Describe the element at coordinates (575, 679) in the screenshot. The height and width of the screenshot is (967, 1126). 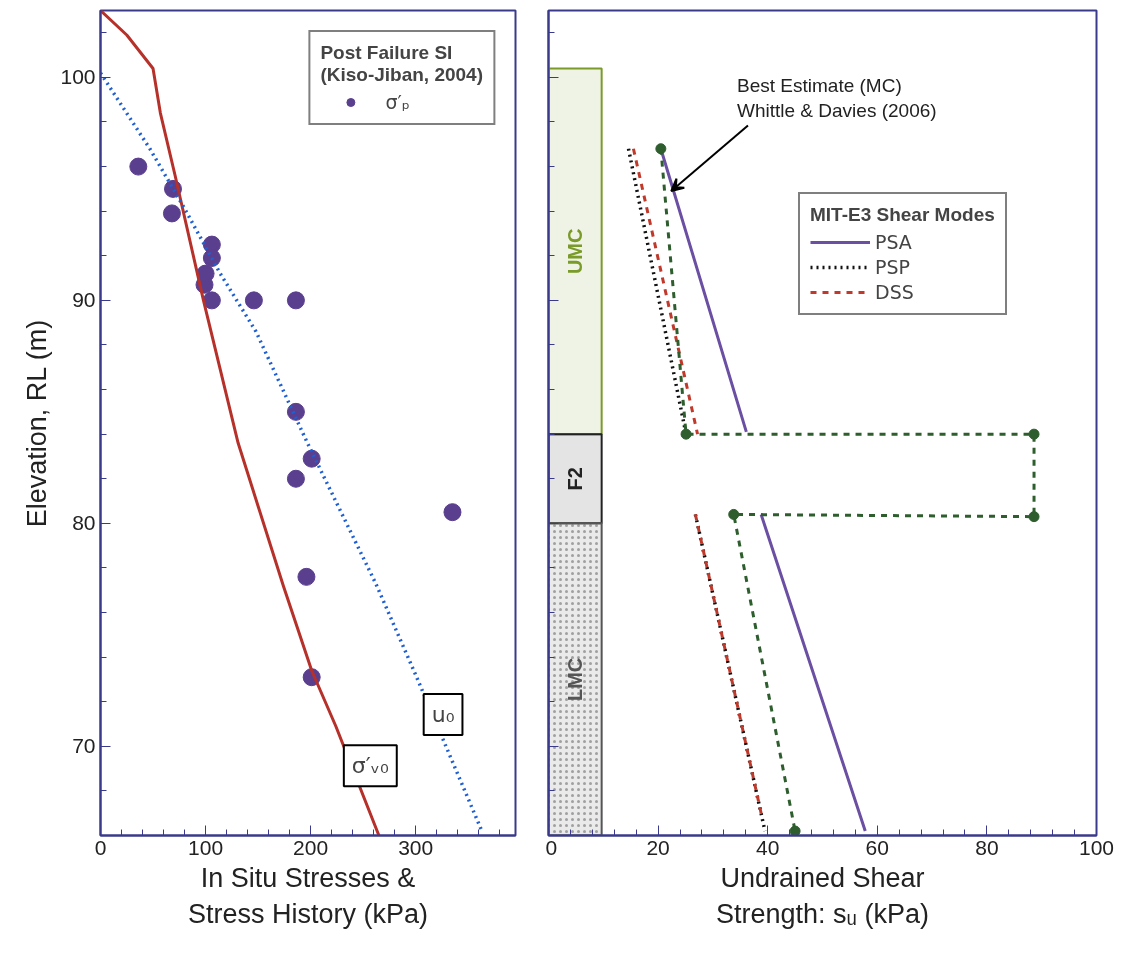
I see `band-label: LMC` at that location.